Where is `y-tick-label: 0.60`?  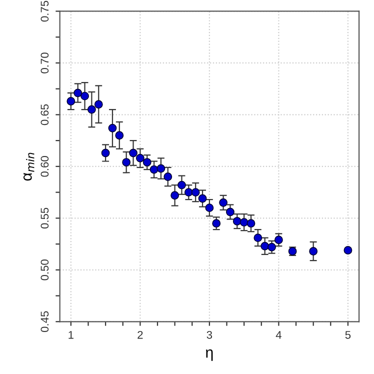
y-tick-label: 0.60 is located at coordinates (44, 166).